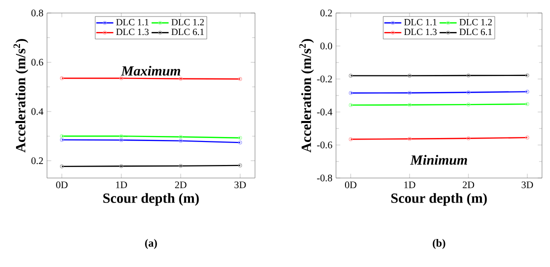 The height and width of the screenshot is (267, 550). Describe the element at coordinates (326, 46) in the screenshot. I see `y-tick-label: 0.0` at that location.